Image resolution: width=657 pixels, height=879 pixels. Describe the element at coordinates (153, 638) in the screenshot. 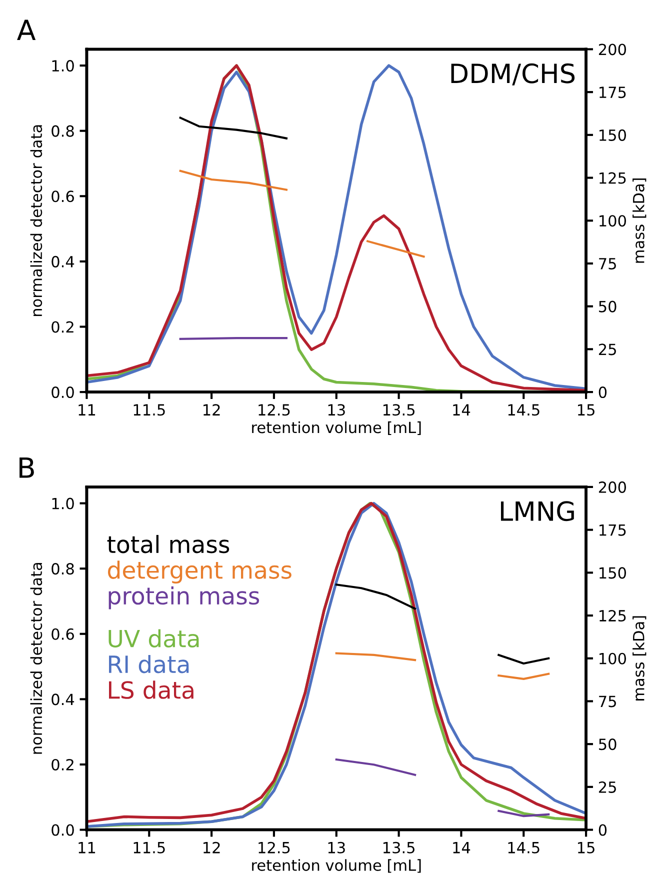

I see `text: UV data` at that location.